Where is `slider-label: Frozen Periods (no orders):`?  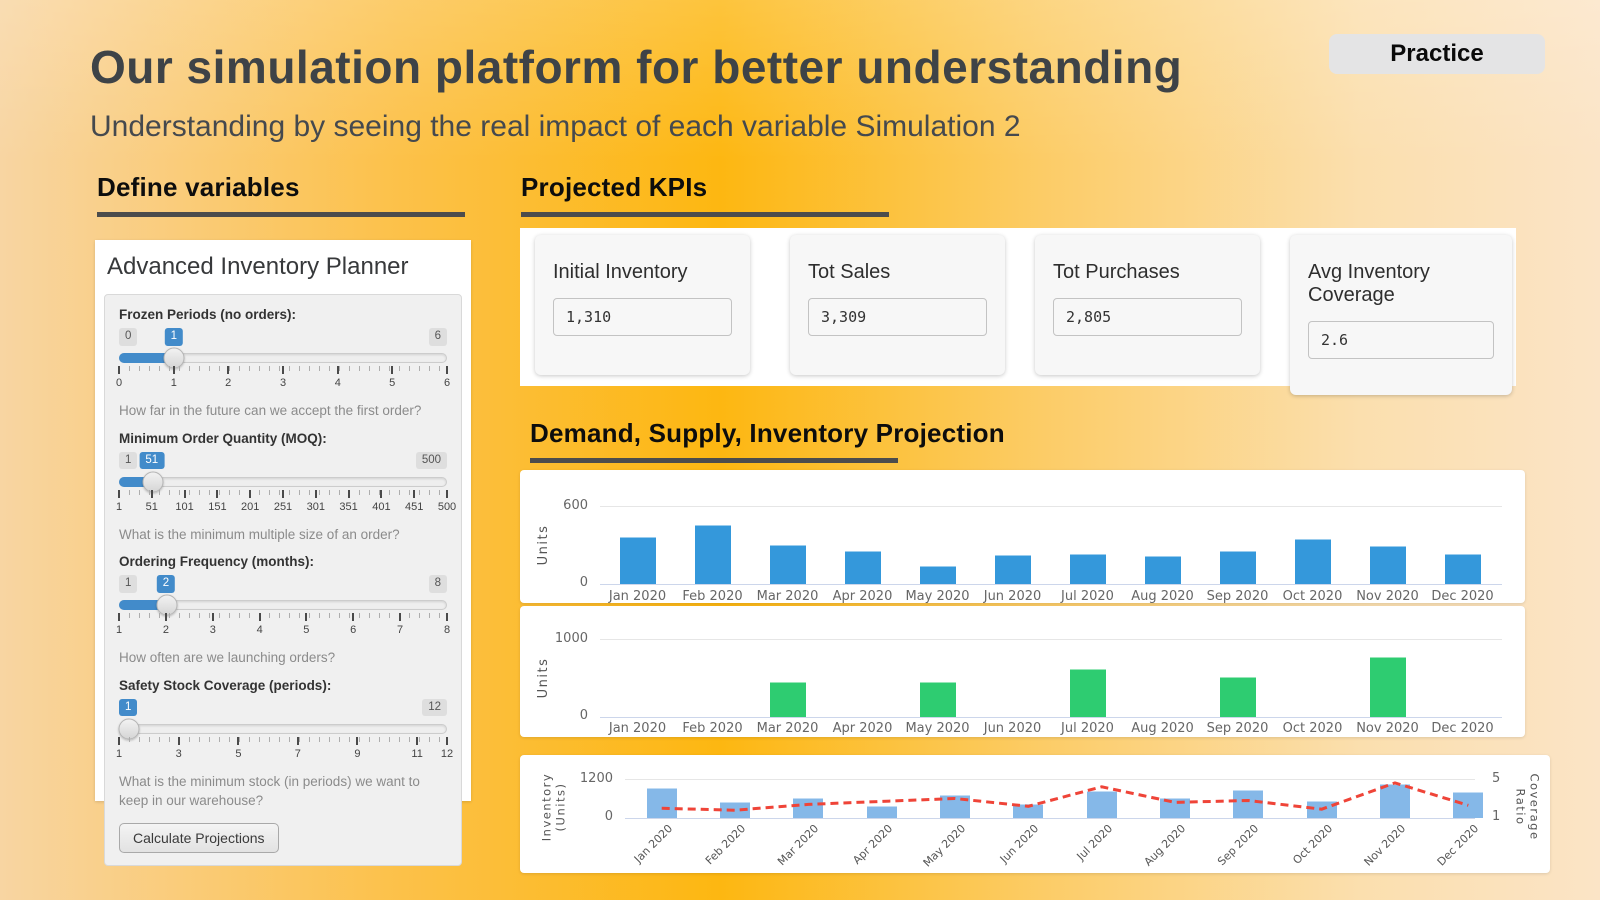 slider-label: Frozen Periods (no orders): is located at coordinates (208, 314).